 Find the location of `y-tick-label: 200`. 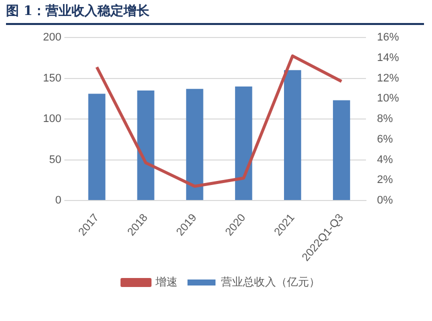

y-tick-label: 200 is located at coordinates (52, 38).